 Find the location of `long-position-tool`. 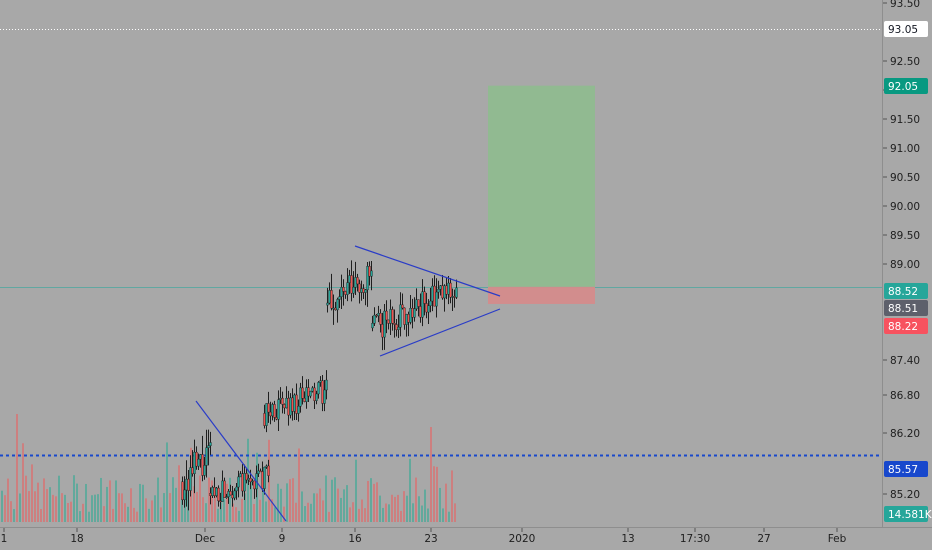

long-position-tool is located at coordinates (541, 194).